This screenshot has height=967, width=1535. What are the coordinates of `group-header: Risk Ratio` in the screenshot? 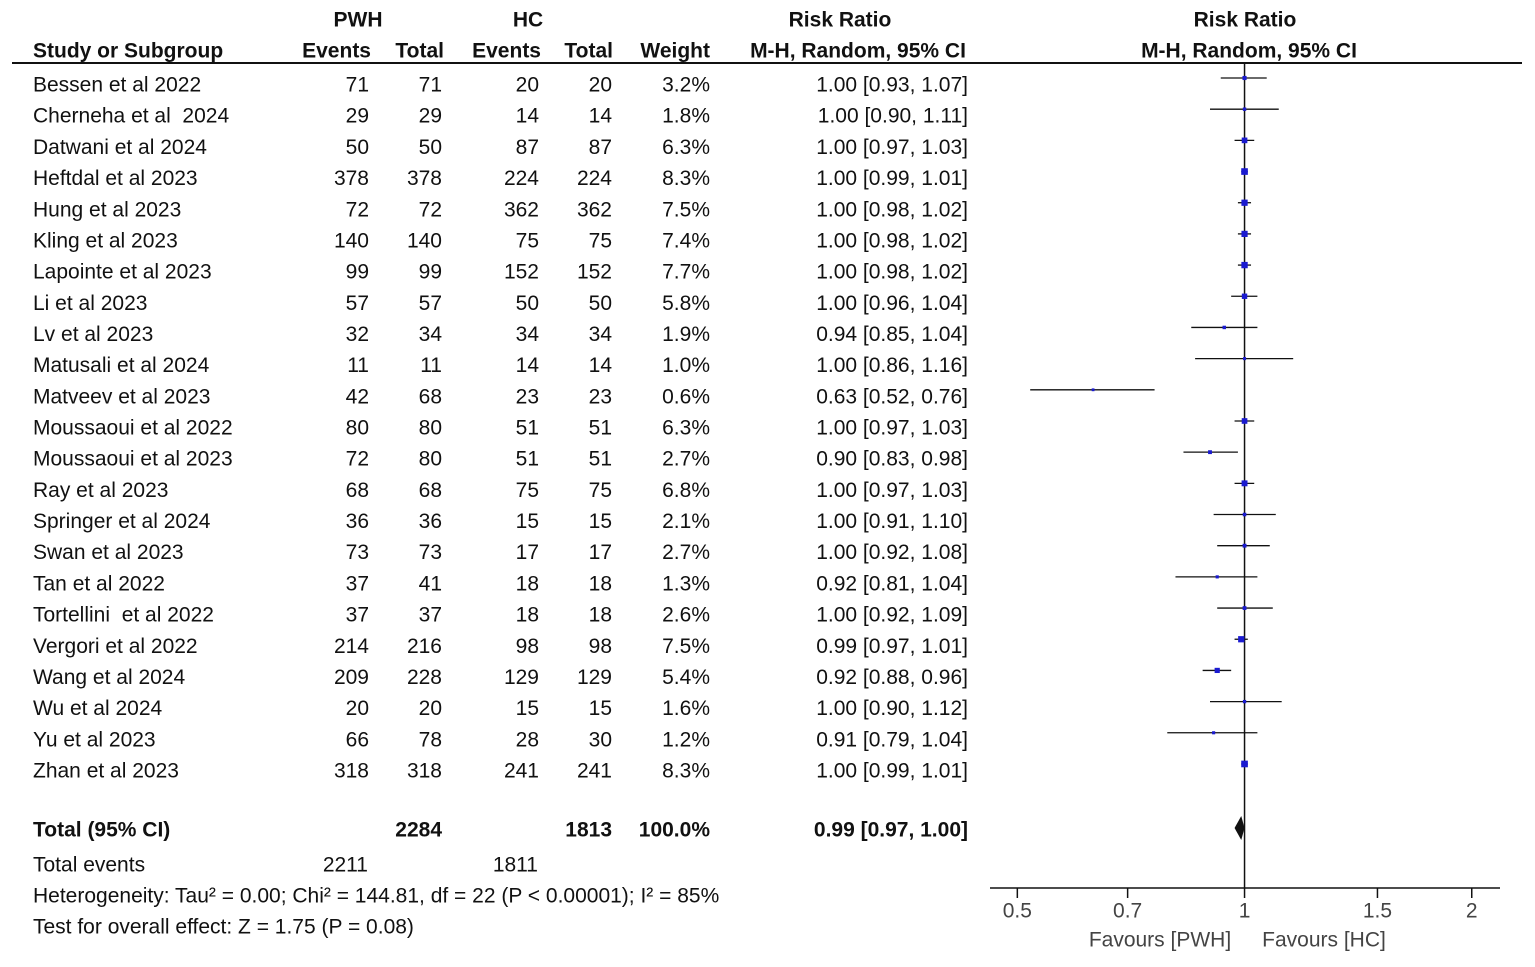 It's located at (840, 20).